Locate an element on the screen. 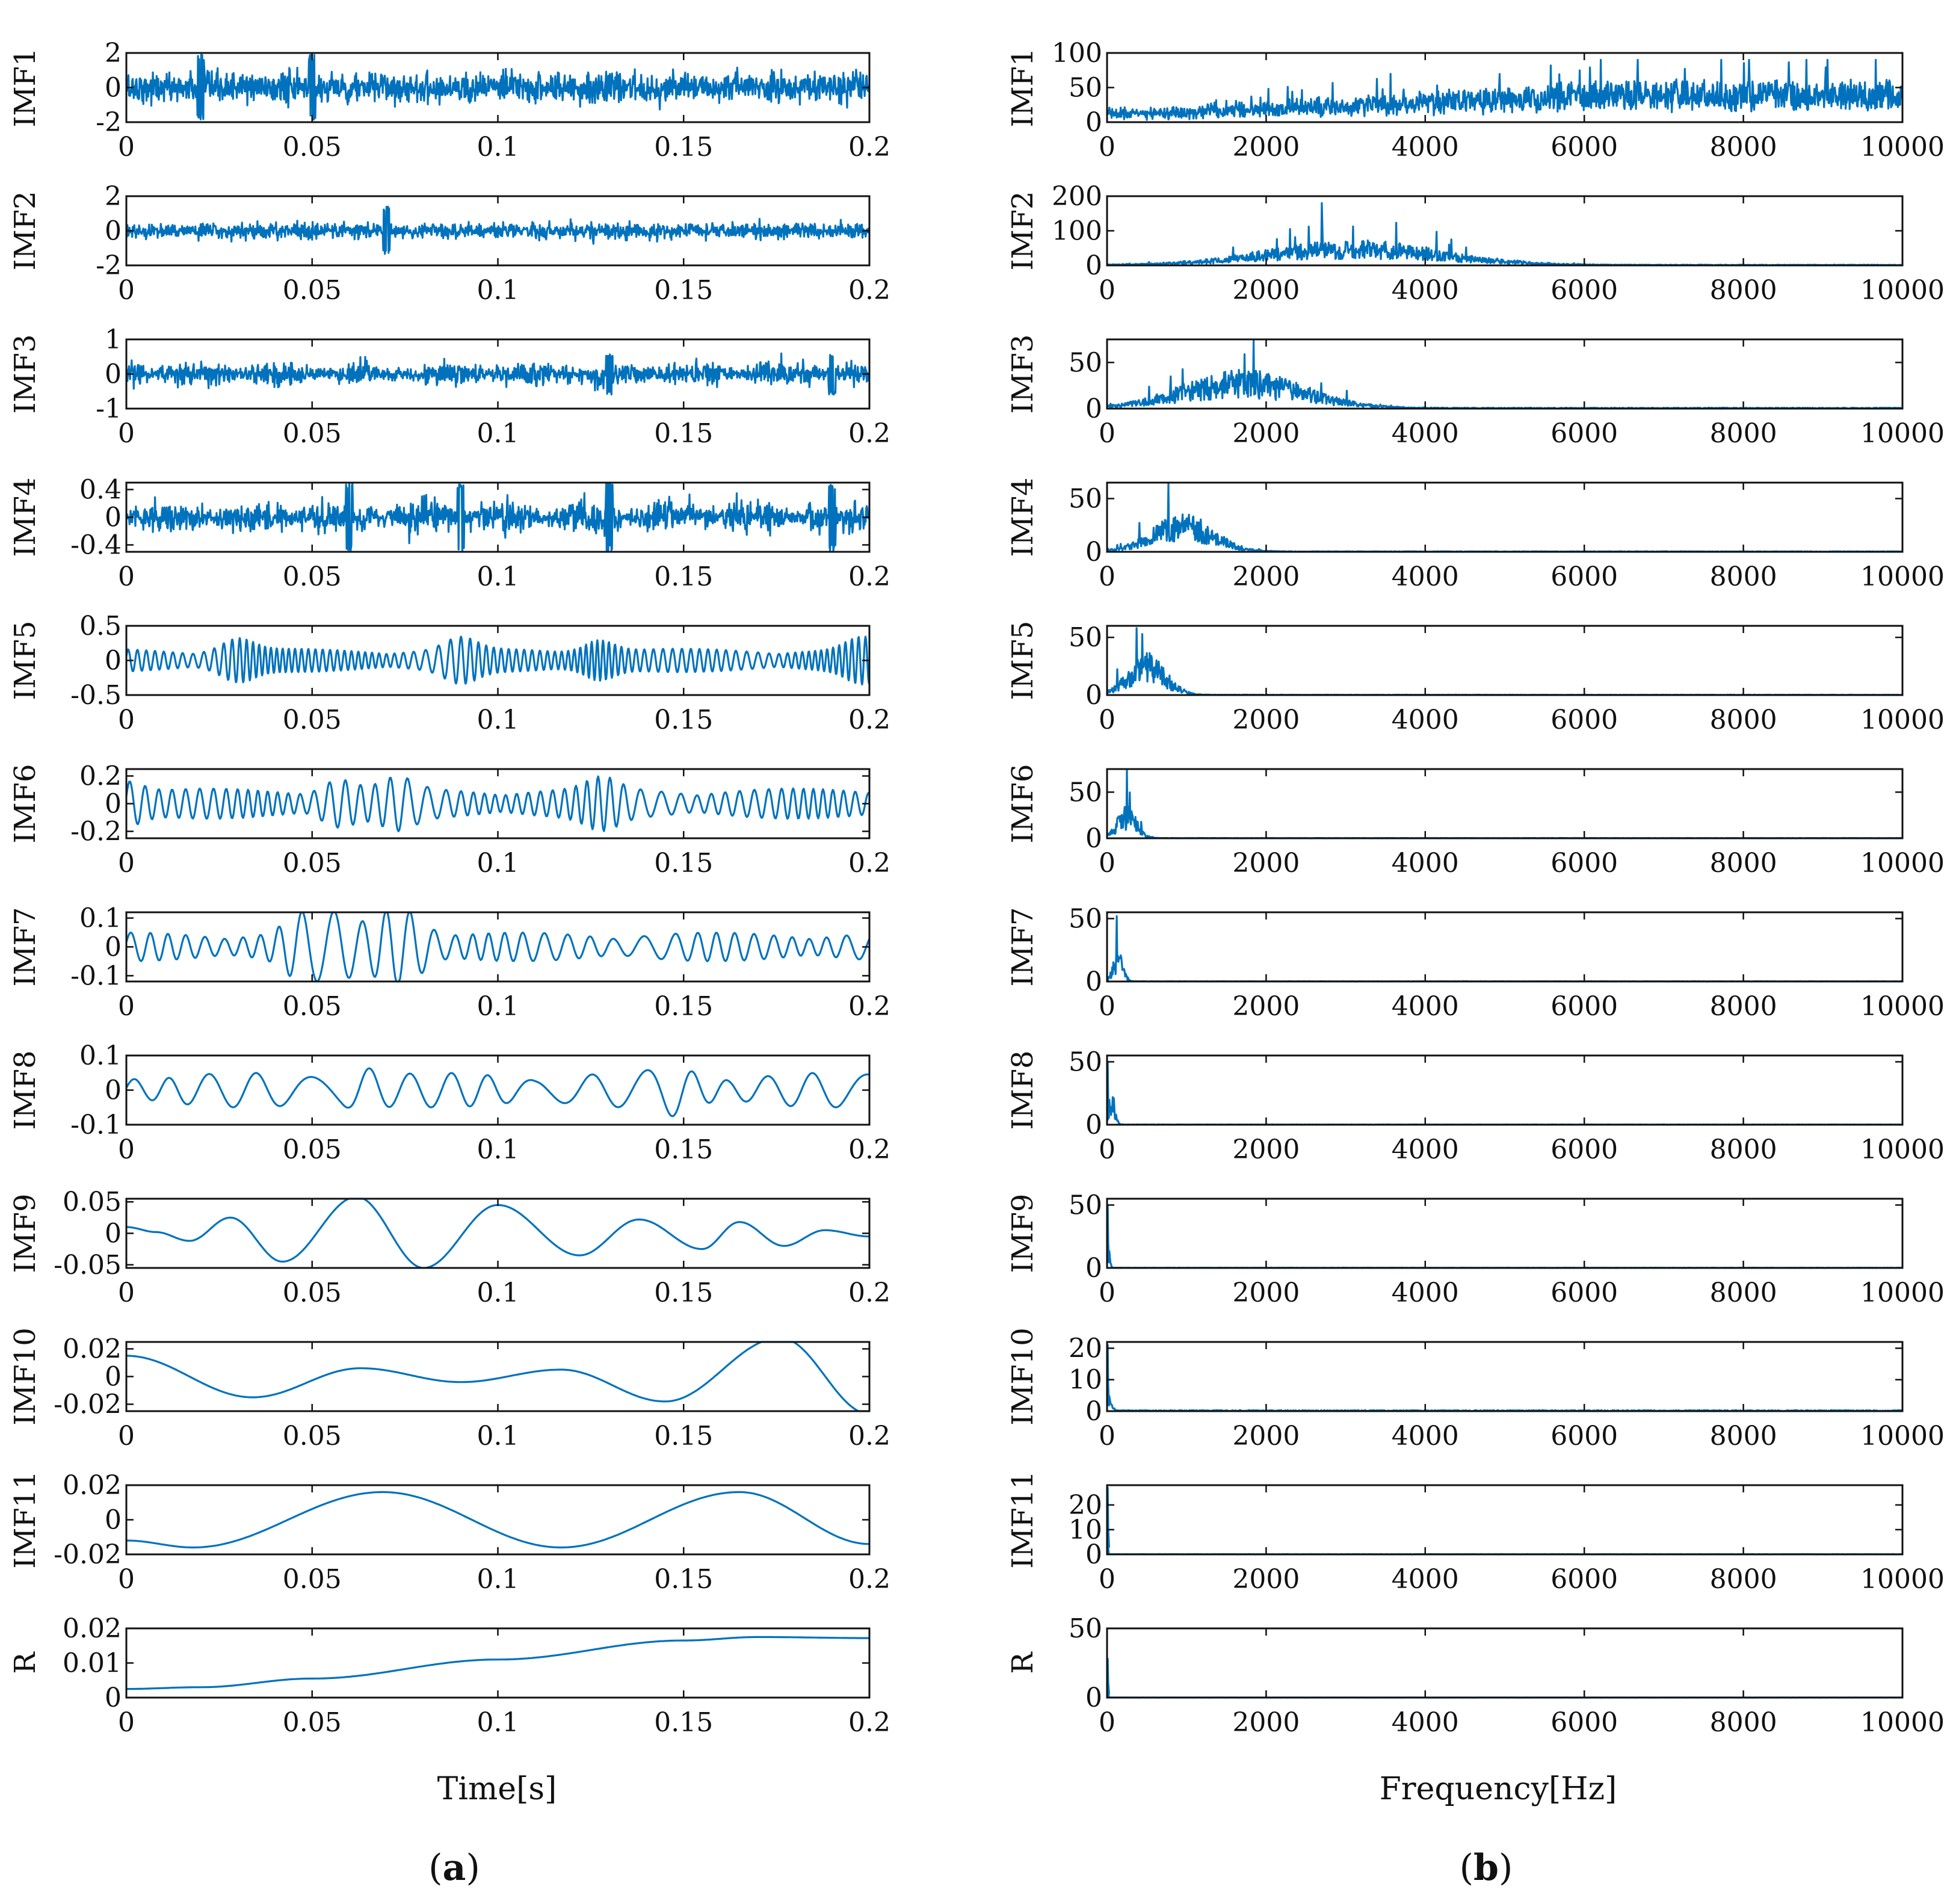 Image resolution: width=1956 pixels, height=1904 pixels. time-series-label-imf6: IMF6 is located at coordinates (25, 804).